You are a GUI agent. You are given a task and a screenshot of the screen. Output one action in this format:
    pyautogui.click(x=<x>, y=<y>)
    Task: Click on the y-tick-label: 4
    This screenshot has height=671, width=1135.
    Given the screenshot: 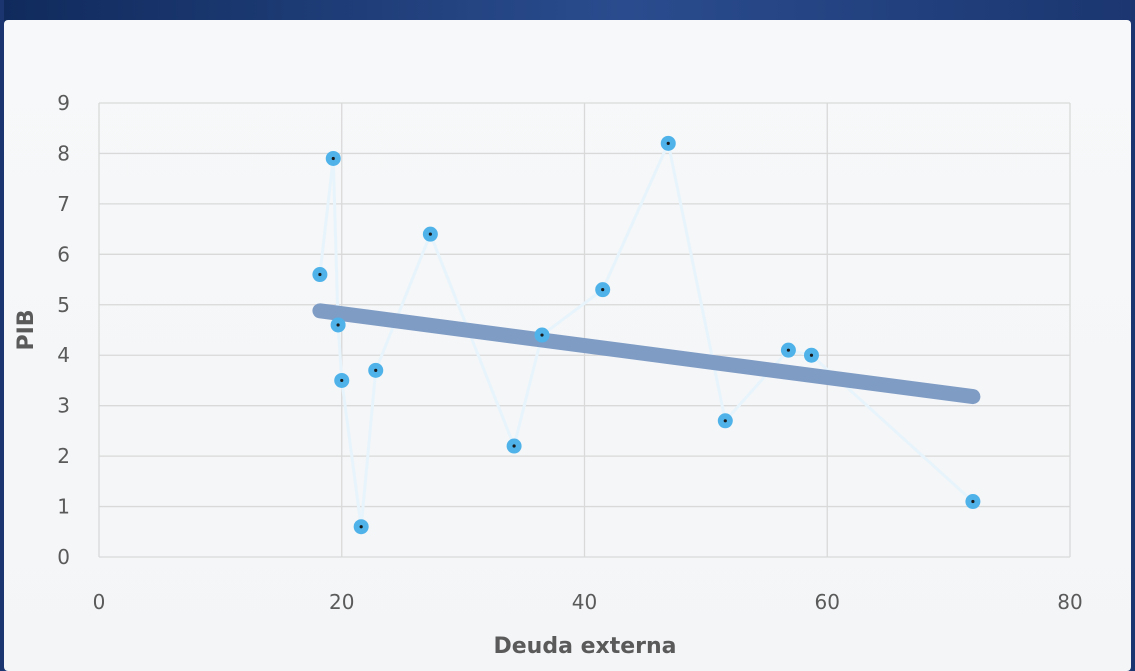 What is the action you would take?
    pyautogui.click(x=63, y=355)
    